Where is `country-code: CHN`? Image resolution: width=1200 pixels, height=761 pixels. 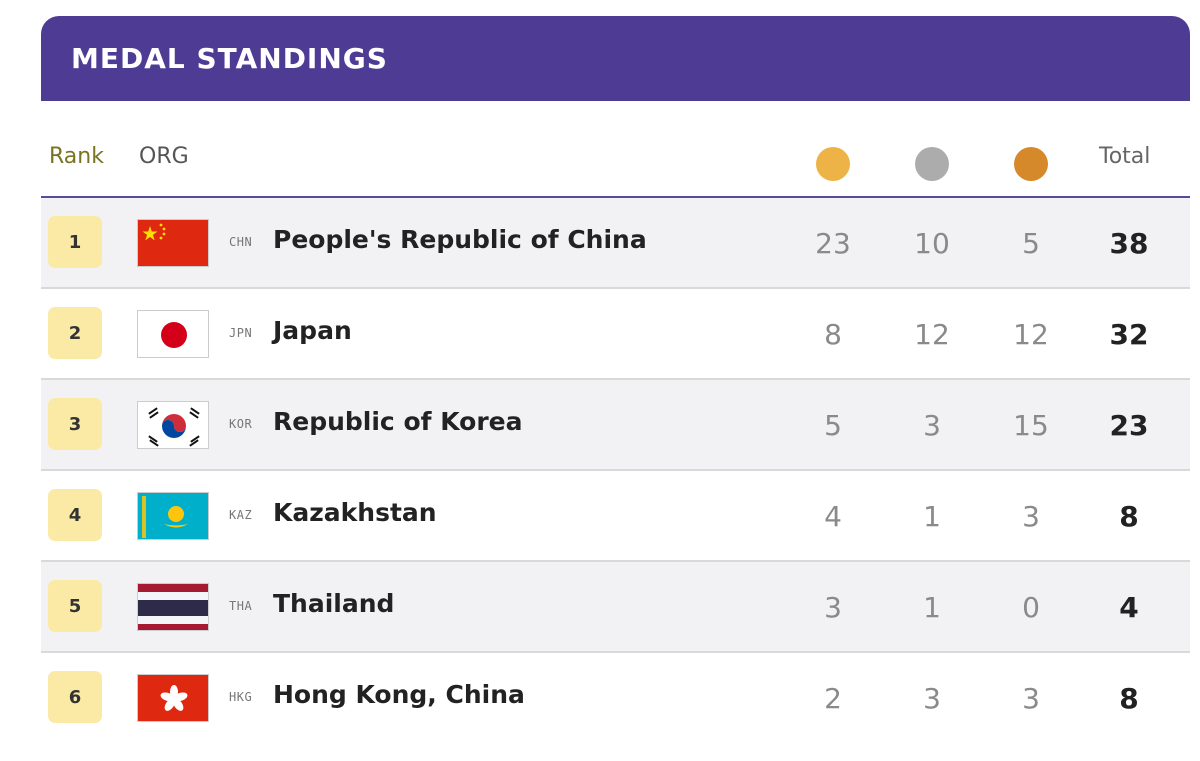
country-code: CHN is located at coordinates (241, 242).